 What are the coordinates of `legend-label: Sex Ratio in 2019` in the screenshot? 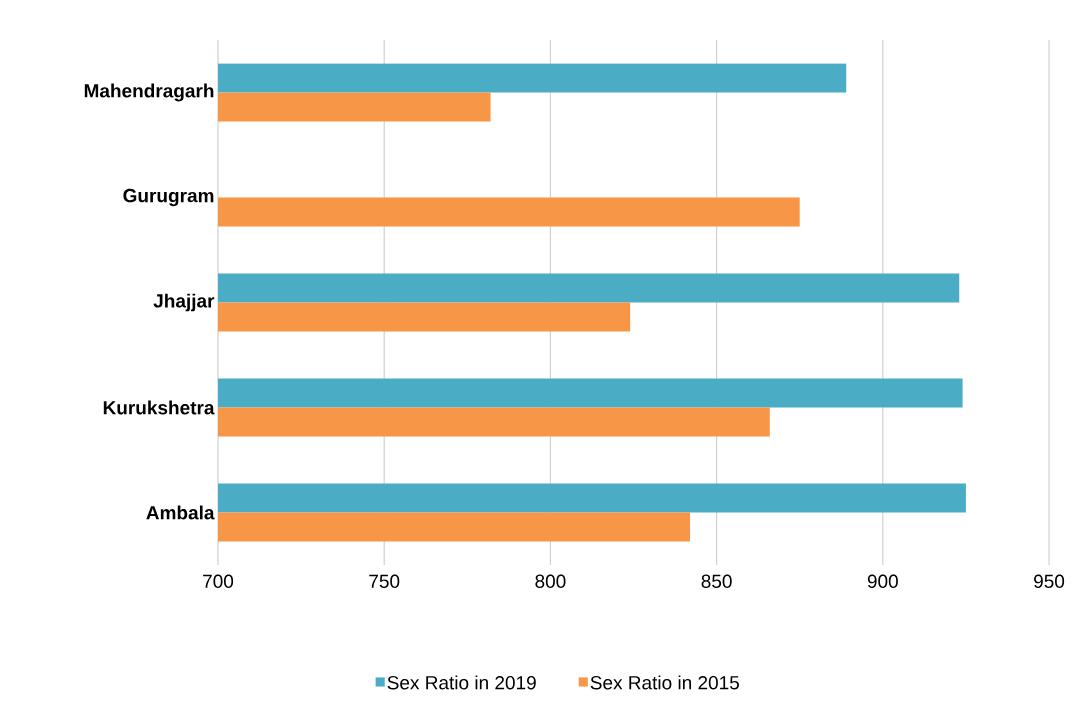 It's located at (461, 682).